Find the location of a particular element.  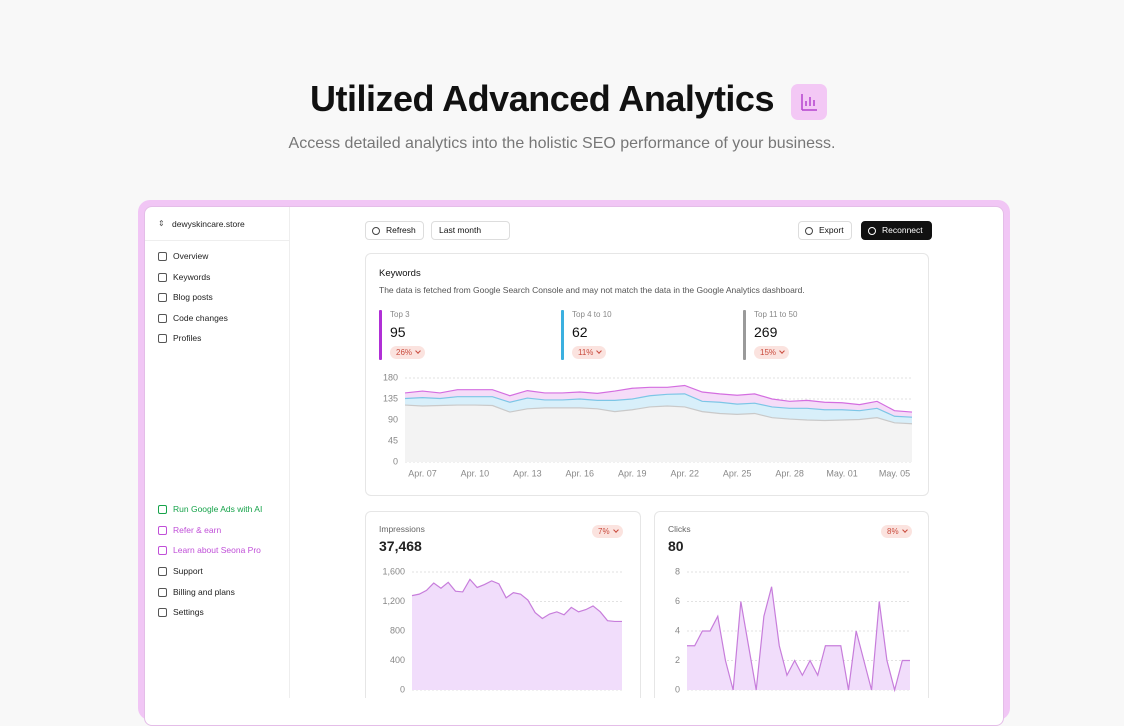

nav-item: Code changes is located at coordinates (200, 317).